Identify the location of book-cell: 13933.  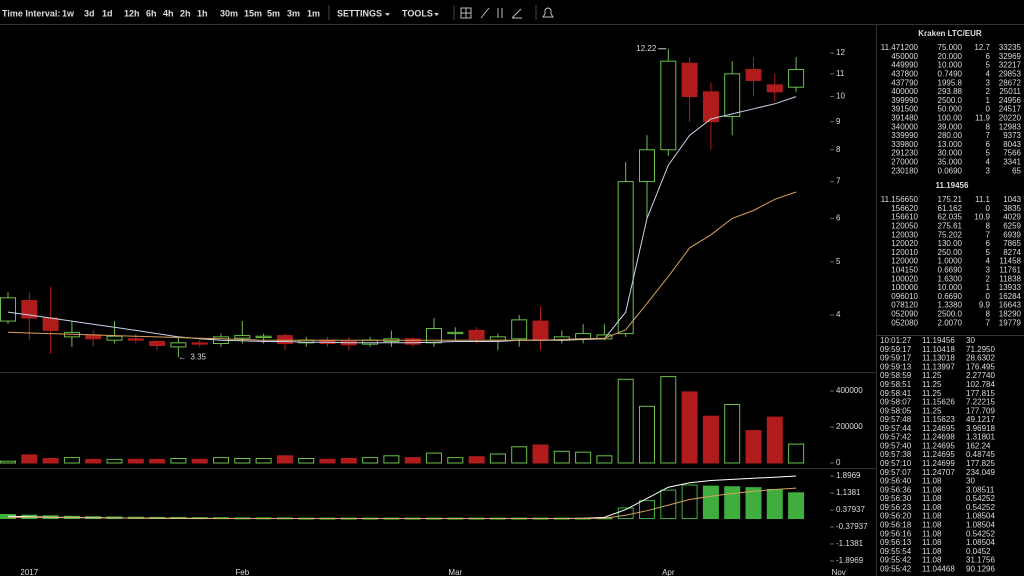
(1010, 287).